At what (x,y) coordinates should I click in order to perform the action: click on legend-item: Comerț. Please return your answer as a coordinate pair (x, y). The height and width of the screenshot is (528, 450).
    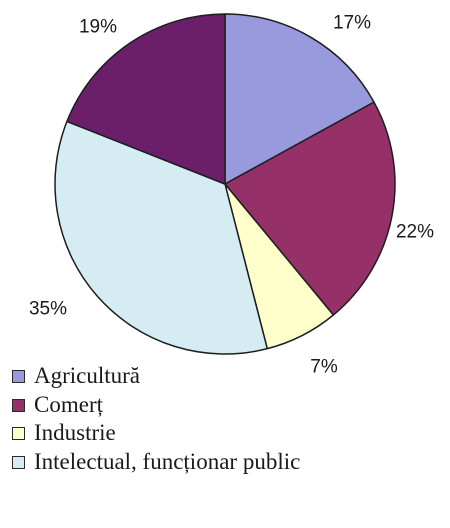
    Looking at the image, I should click on (186, 405).